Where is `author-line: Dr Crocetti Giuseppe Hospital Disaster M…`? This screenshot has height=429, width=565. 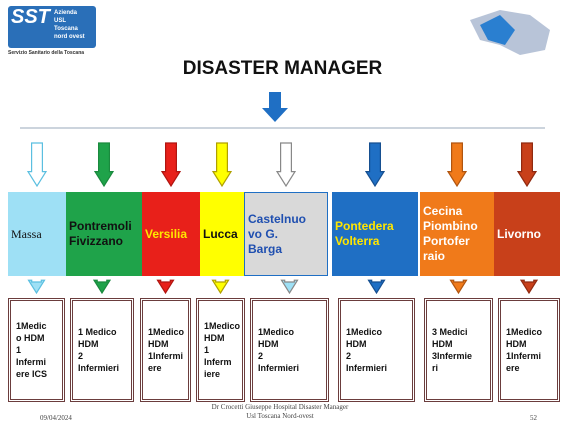
author-line: Dr Crocetti Giuseppe Hospital Disaster M… is located at coordinates (280, 407).